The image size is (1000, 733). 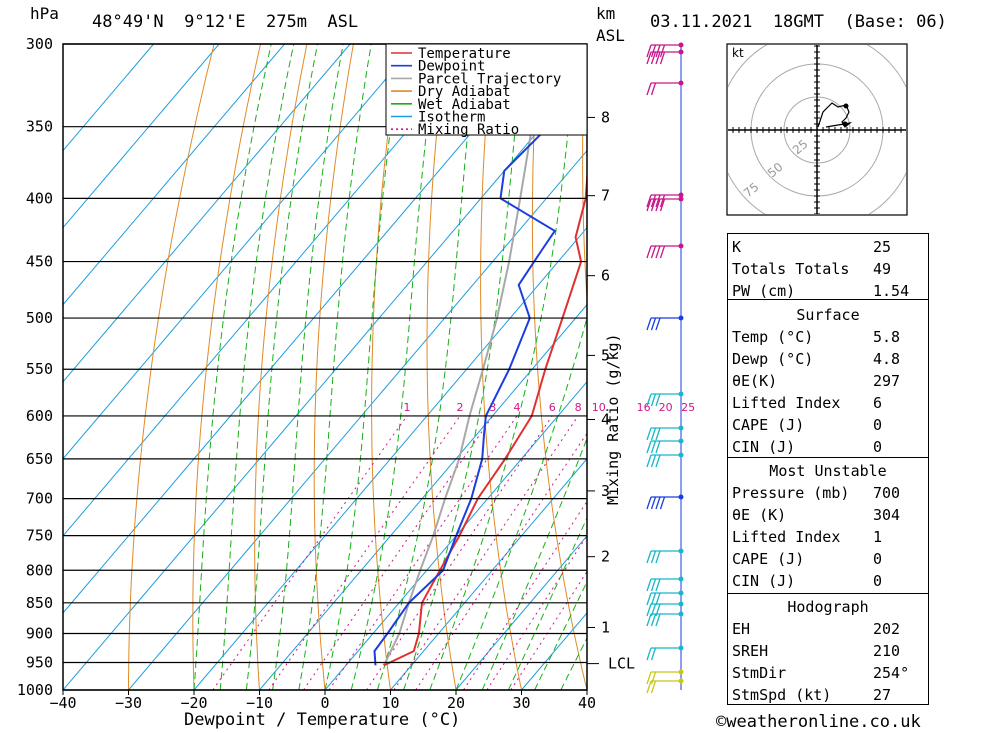 I want to click on surface-li-value: 6, so click(x=878, y=403).